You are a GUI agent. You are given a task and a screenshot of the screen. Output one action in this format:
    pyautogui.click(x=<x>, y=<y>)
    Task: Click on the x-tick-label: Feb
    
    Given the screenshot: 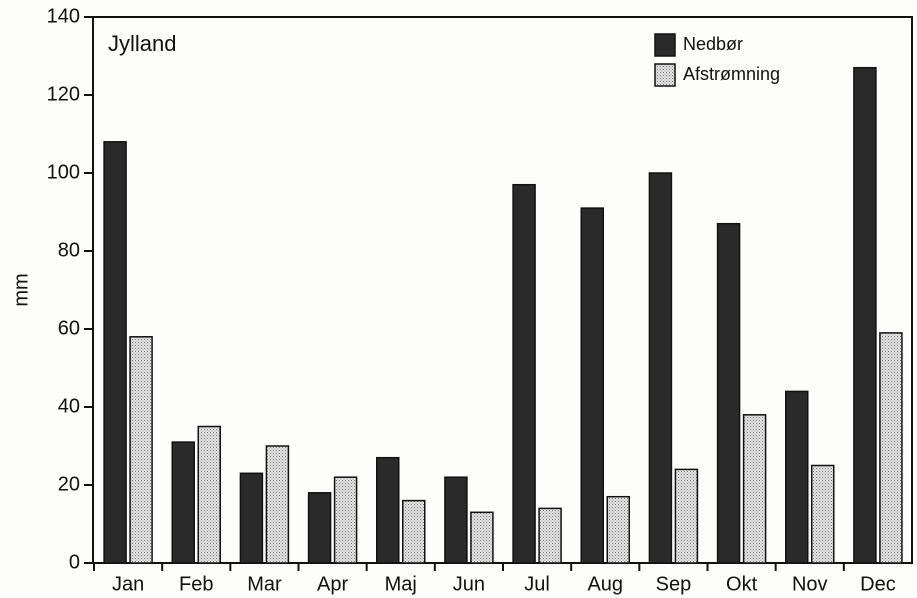 What is the action you would take?
    pyautogui.click(x=196, y=584)
    